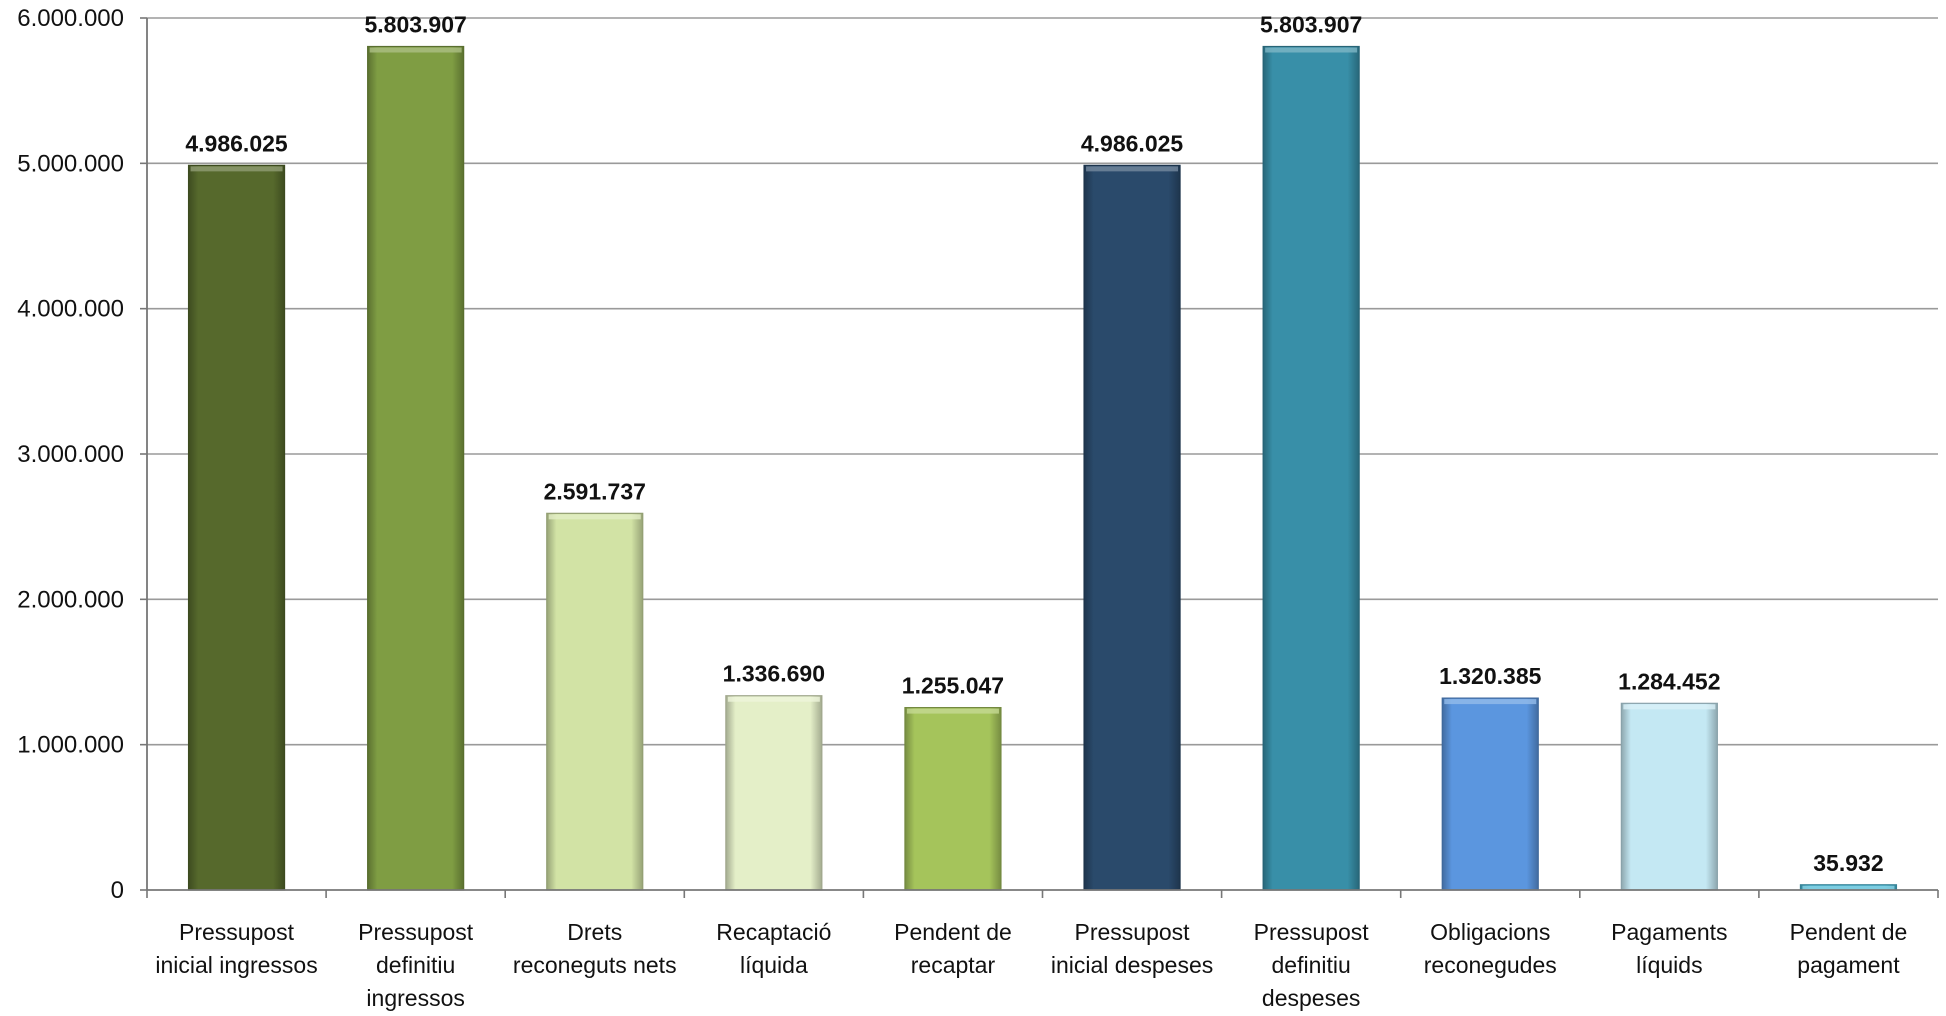 Image resolution: width=1946 pixels, height=1016 pixels. Describe the element at coordinates (953, 948) in the screenshot. I see `x-tick-label: Pendent de recaptar` at that location.